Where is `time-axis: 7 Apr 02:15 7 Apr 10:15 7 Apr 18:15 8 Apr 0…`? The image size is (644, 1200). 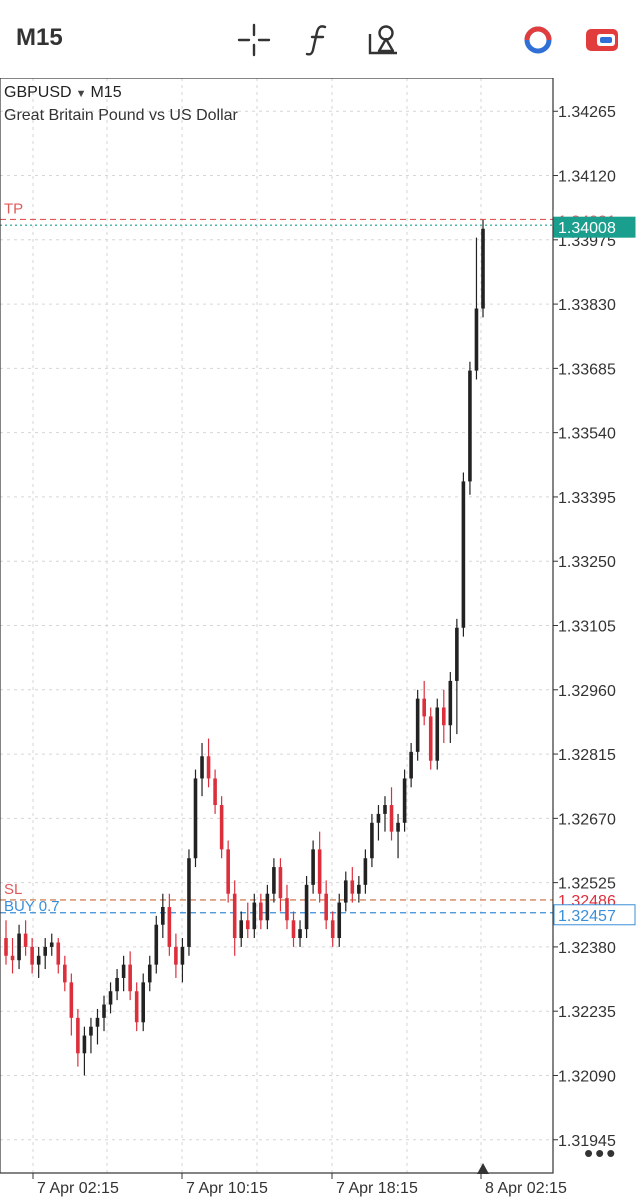 time-axis: 7 Apr 02:15 7 Apr 10:15 7 Apr 18:15 8 Apr 0… is located at coordinates (299, 1185).